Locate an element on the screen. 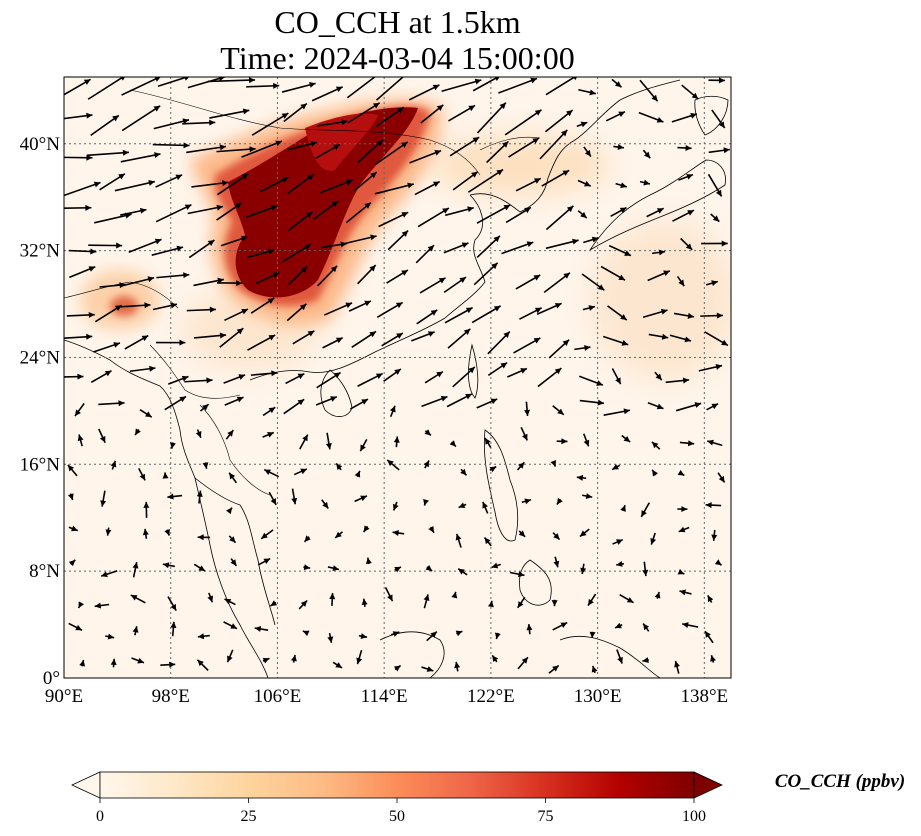 This screenshot has height=836, width=921. colorbar-tick-label: 50 is located at coordinates (397, 816).